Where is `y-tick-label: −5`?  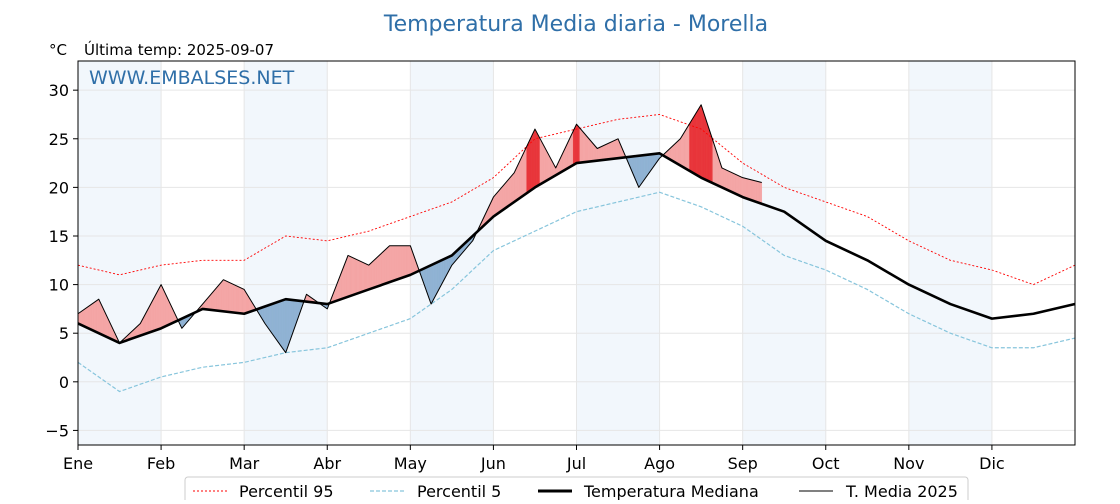 y-tick-label: −5 is located at coordinates (57, 430).